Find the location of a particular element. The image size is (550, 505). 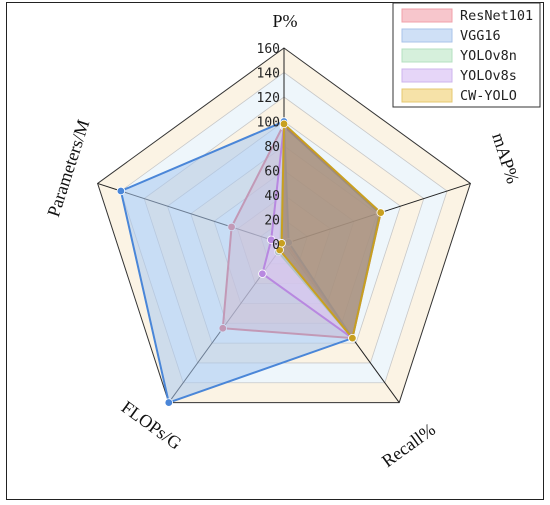

legend-item-yolov8s: YOLOv8s is located at coordinates (459, 76).